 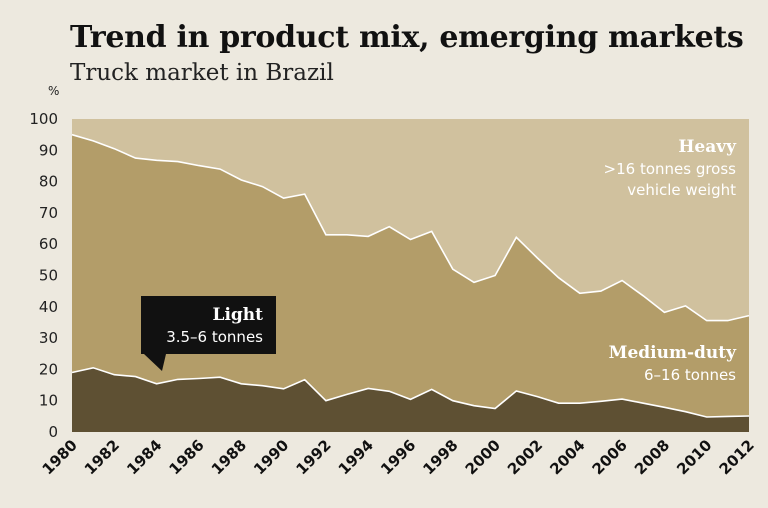 I want to click on annotation-medium-detail: 6–16 tonnes, so click(x=690, y=375).